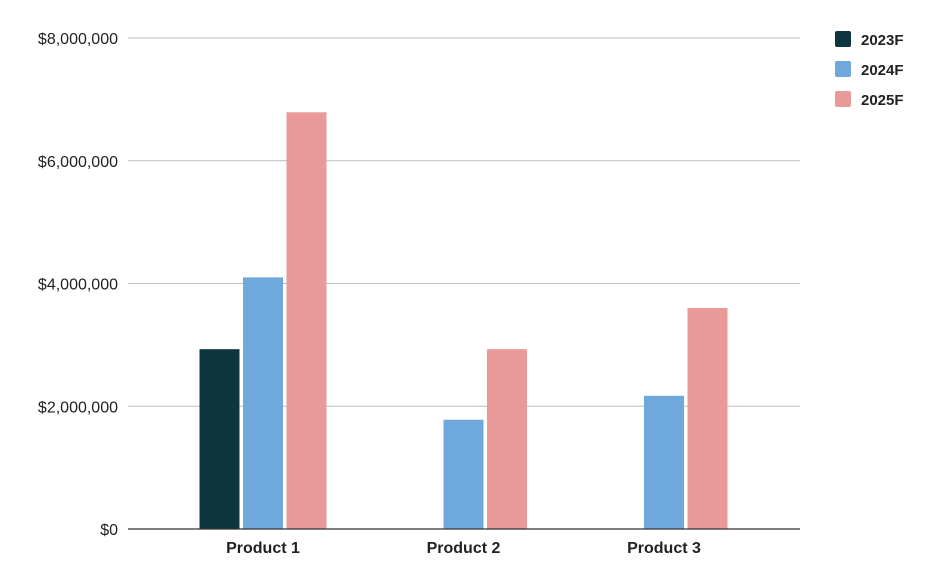 The width and height of the screenshot is (940, 585). What do you see at coordinates (882, 100) in the screenshot?
I see `legend-label: 2025F` at bounding box center [882, 100].